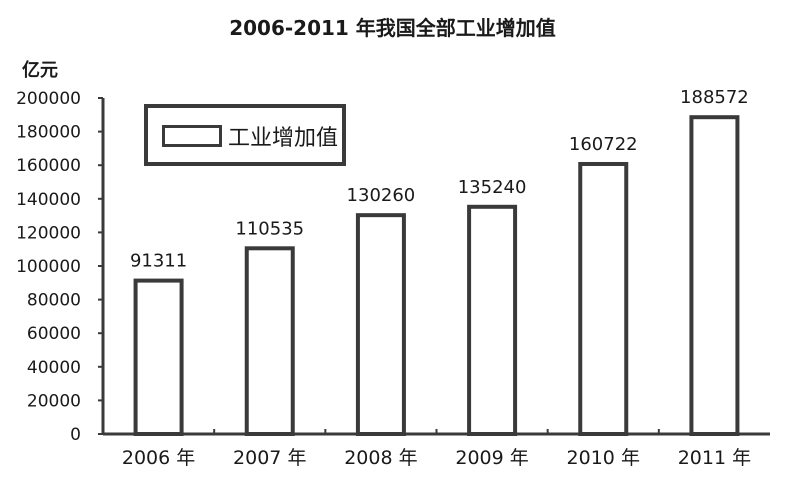 This screenshot has height=478, width=785. I want to click on y-tick-label: 180000, so click(48, 133).